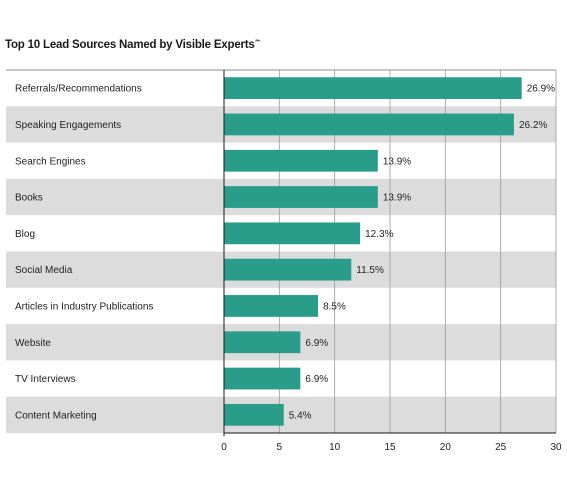 This screenshot has width=567, height=500. Describe the element at coordinates (335, 447) in the screenshot. I see `x-tick-label: 10` at that location.